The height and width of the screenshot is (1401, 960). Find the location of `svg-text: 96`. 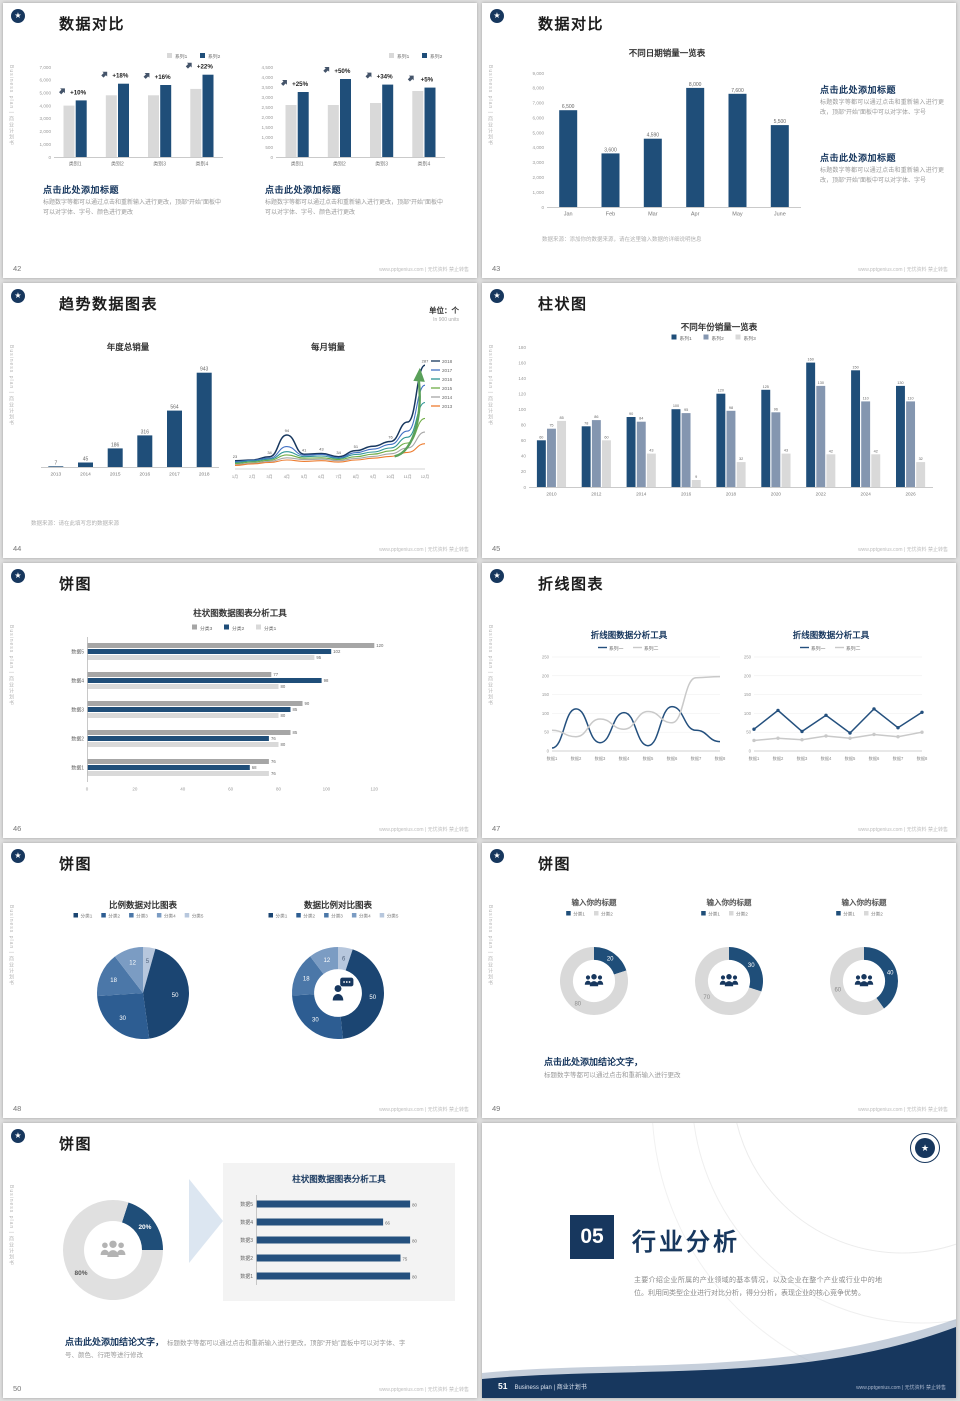

svg-text: 96 is located at coordinates (776, 409).